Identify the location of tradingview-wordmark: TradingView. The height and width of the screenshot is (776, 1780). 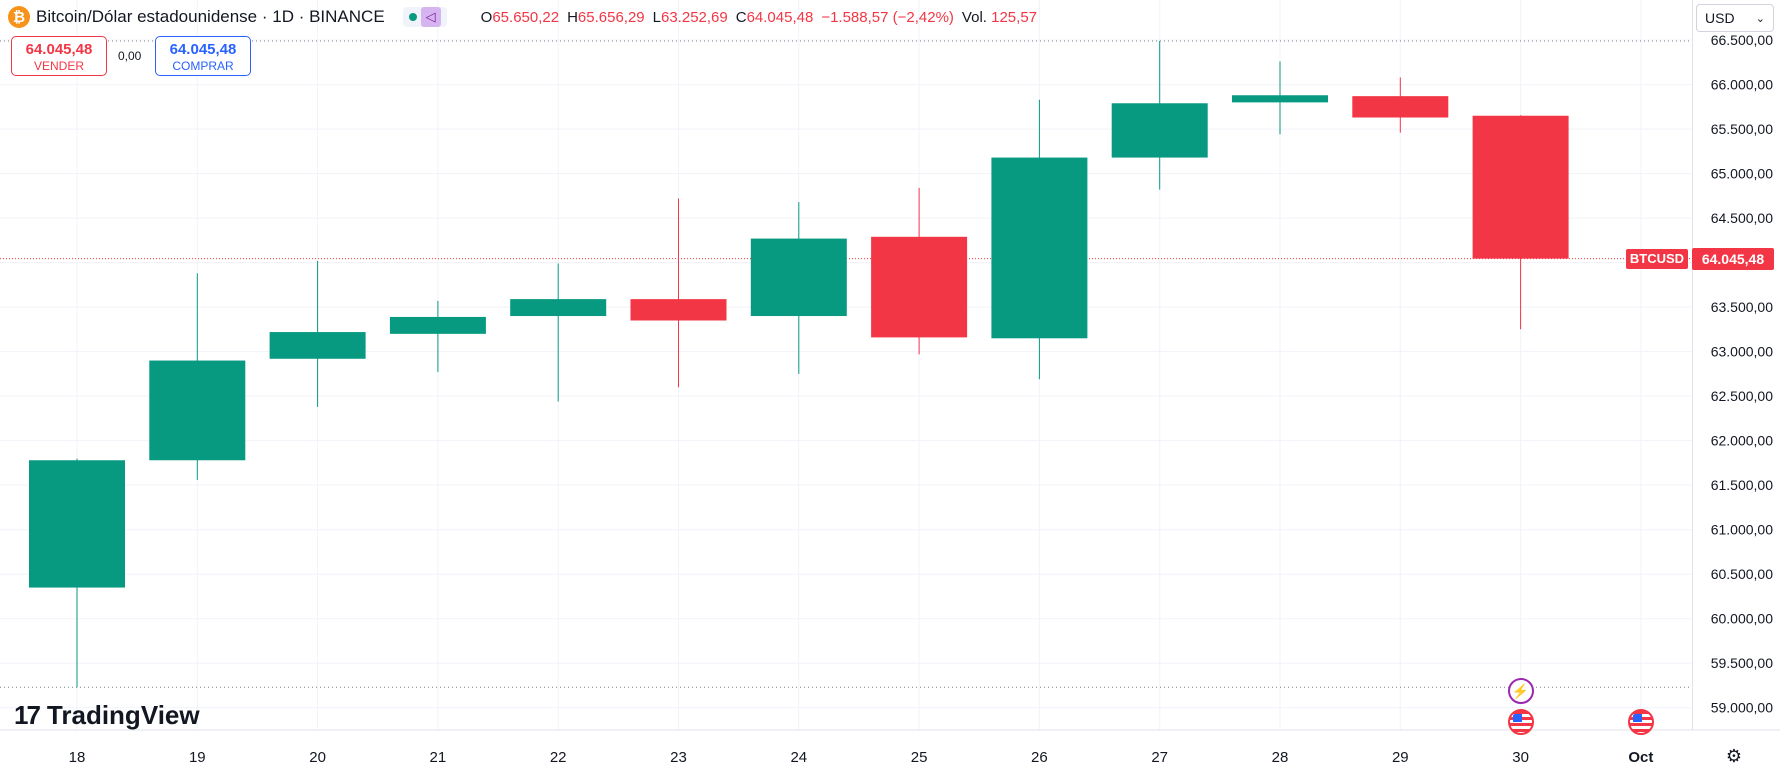
(123, 715).